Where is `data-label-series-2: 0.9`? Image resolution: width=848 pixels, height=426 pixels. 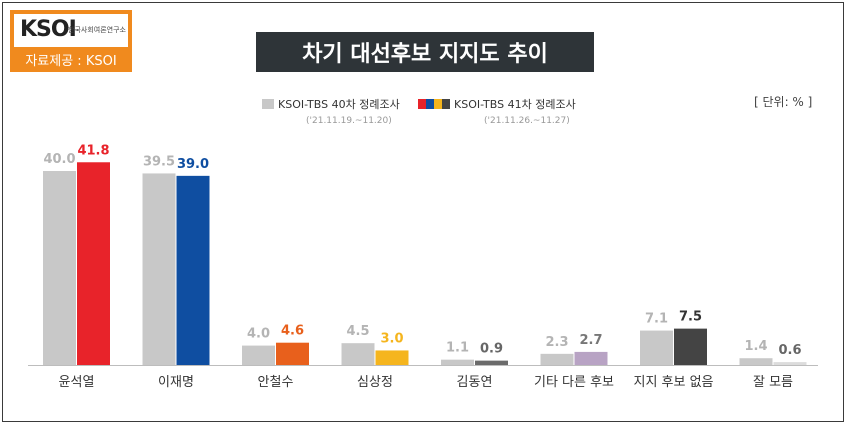 data-label-series-2: 0.9 is located at coordinates (491, 349).